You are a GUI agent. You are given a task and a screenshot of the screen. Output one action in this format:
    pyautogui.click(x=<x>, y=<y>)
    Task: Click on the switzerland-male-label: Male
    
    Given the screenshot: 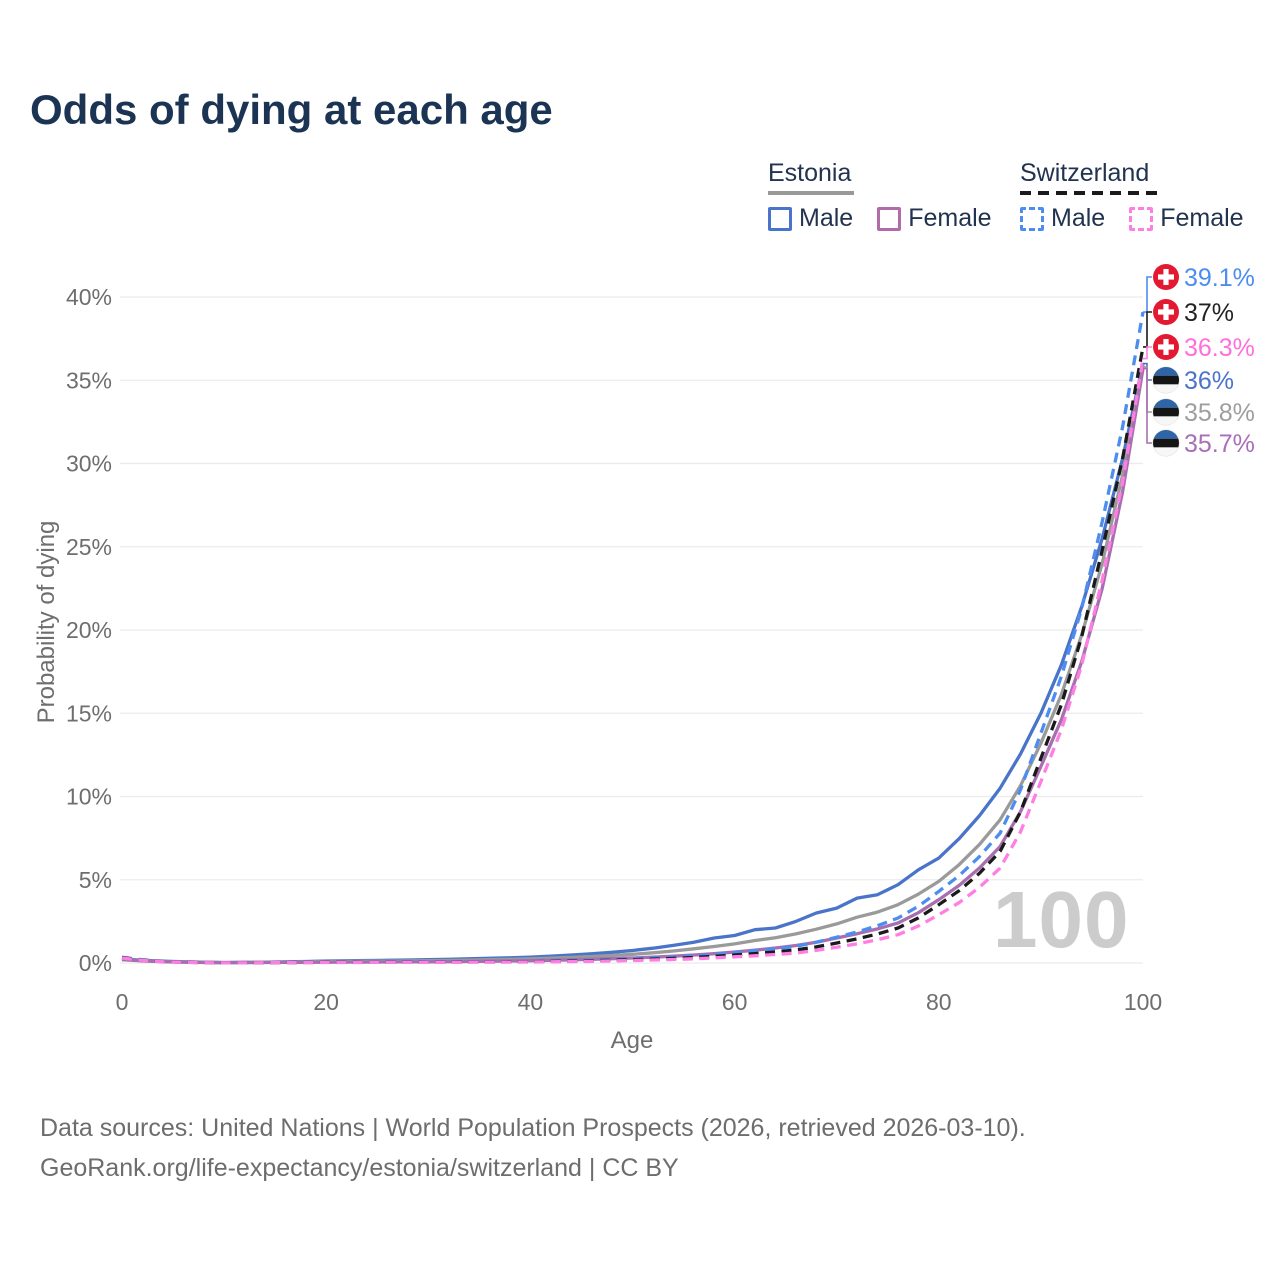 What is the action you would take?
    pyautogui.click(x=1078, y=218)
    